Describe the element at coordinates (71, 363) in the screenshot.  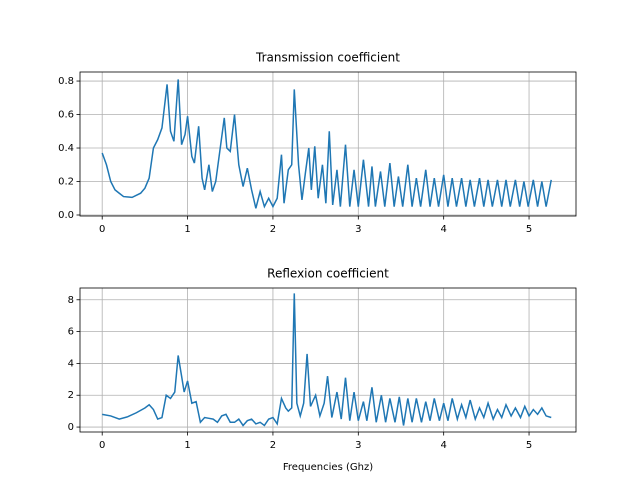
I see `y-tick-label: 4` at that location.